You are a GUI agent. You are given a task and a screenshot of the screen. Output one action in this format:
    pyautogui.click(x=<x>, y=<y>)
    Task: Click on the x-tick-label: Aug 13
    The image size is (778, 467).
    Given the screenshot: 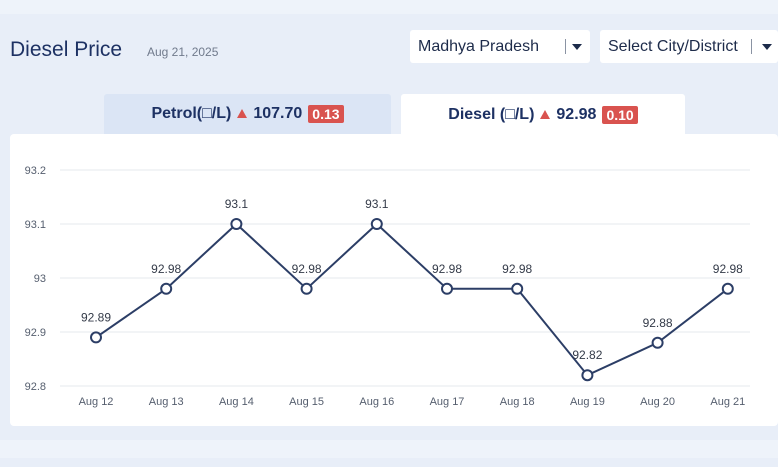 What is the action you would take?
    pyautogui.click(x=166, y=402)
    